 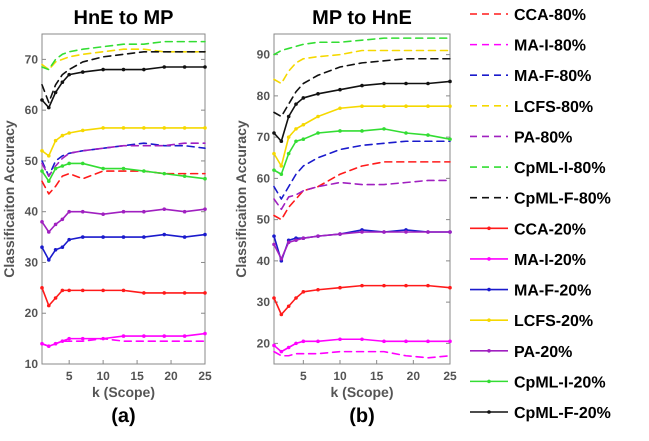 I want to click on legend-label: CCA-20%, so click(x=550, y=229).